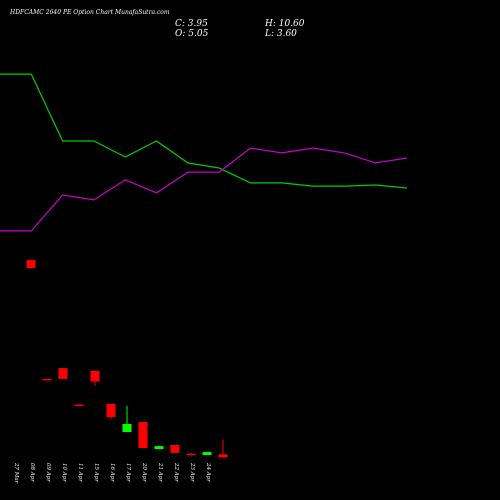 The image size is (500, 500). What do you see at coordinates (284, 24) in the screenshot?
I see `high-label: H: 10.60` at bounding box center [284, 24].